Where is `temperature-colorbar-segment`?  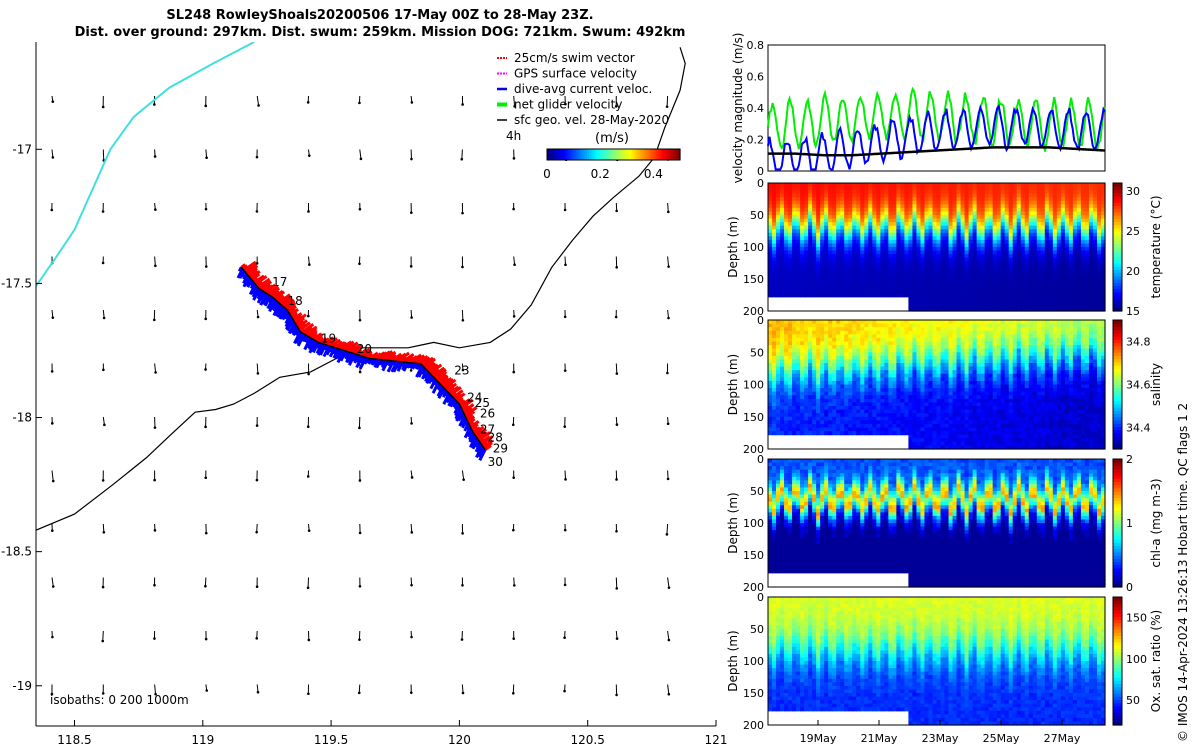 temperature-colorbar-segment is located at coordinates (1117, 207).